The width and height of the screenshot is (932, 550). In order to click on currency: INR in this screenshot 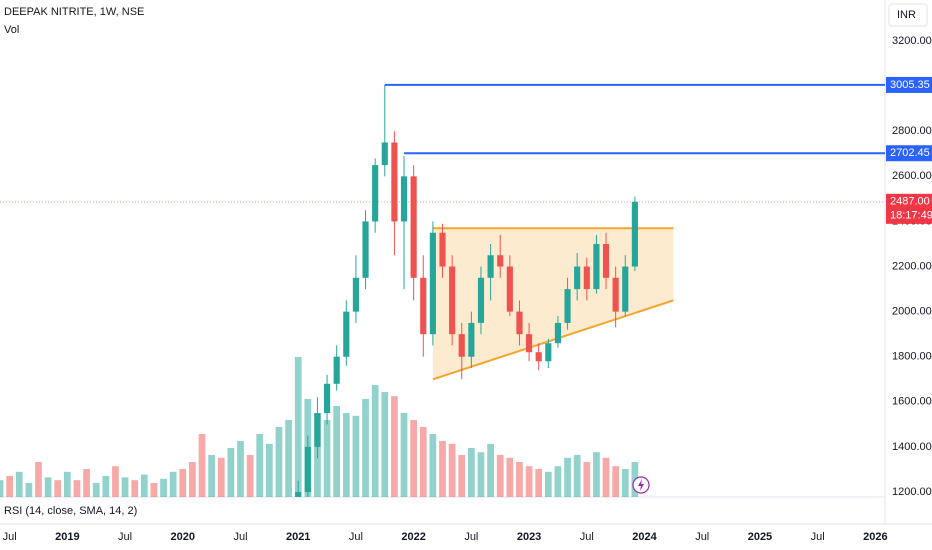, I will do `click(906, 15)`.